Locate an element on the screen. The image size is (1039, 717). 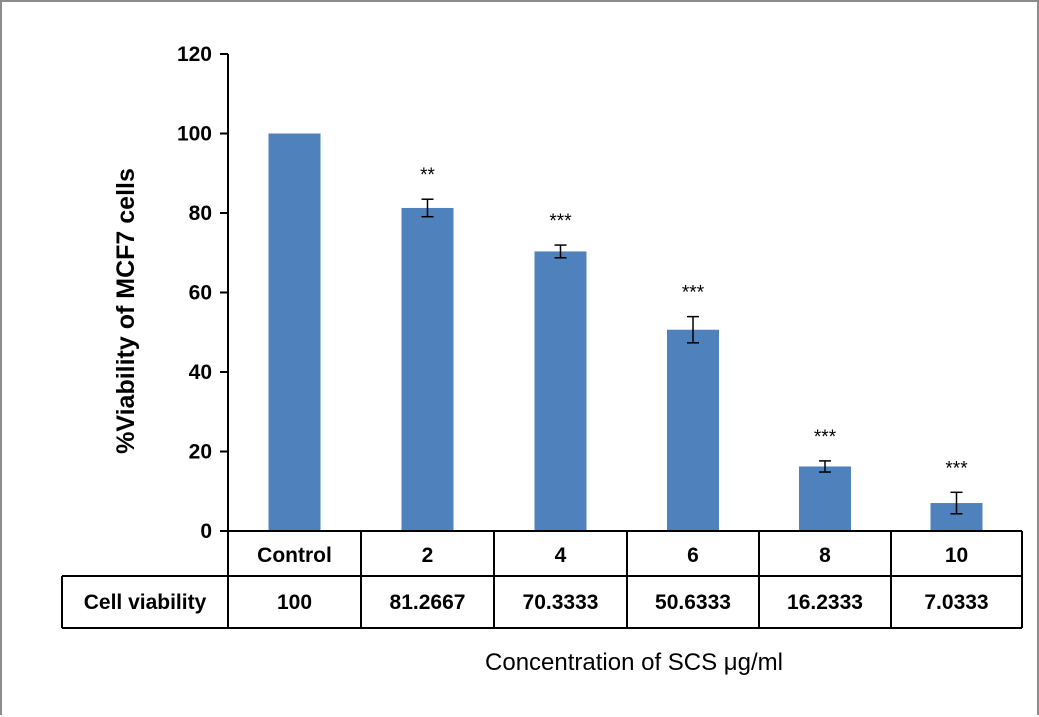
category-label: 10 is located at coordinates (956, 555).